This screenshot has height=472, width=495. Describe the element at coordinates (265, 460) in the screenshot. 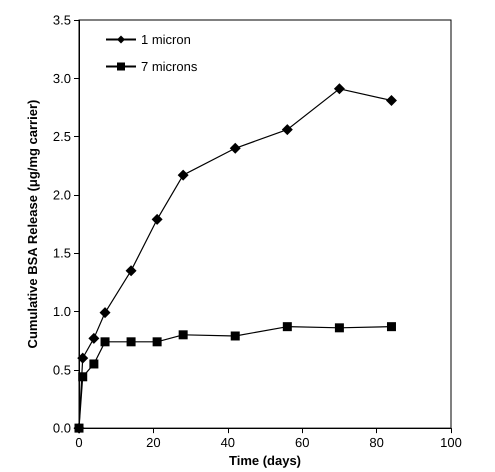

I see `x-axis-title: Time (days)` at that location.